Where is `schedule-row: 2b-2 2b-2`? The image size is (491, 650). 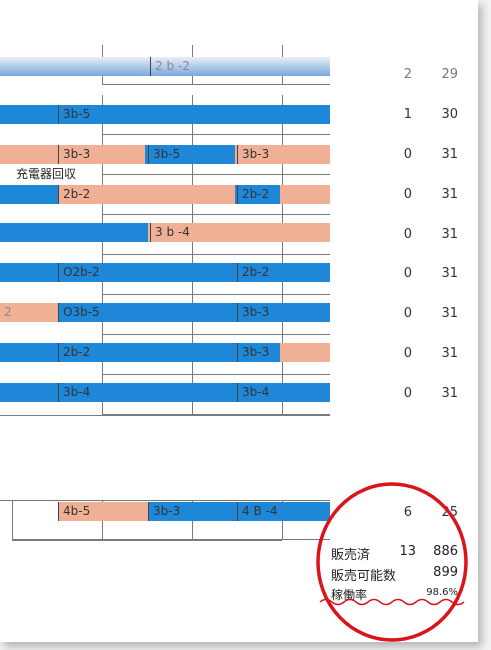 schedule-row: 2b-2 2b-2 is located at coordinates (165, 195).